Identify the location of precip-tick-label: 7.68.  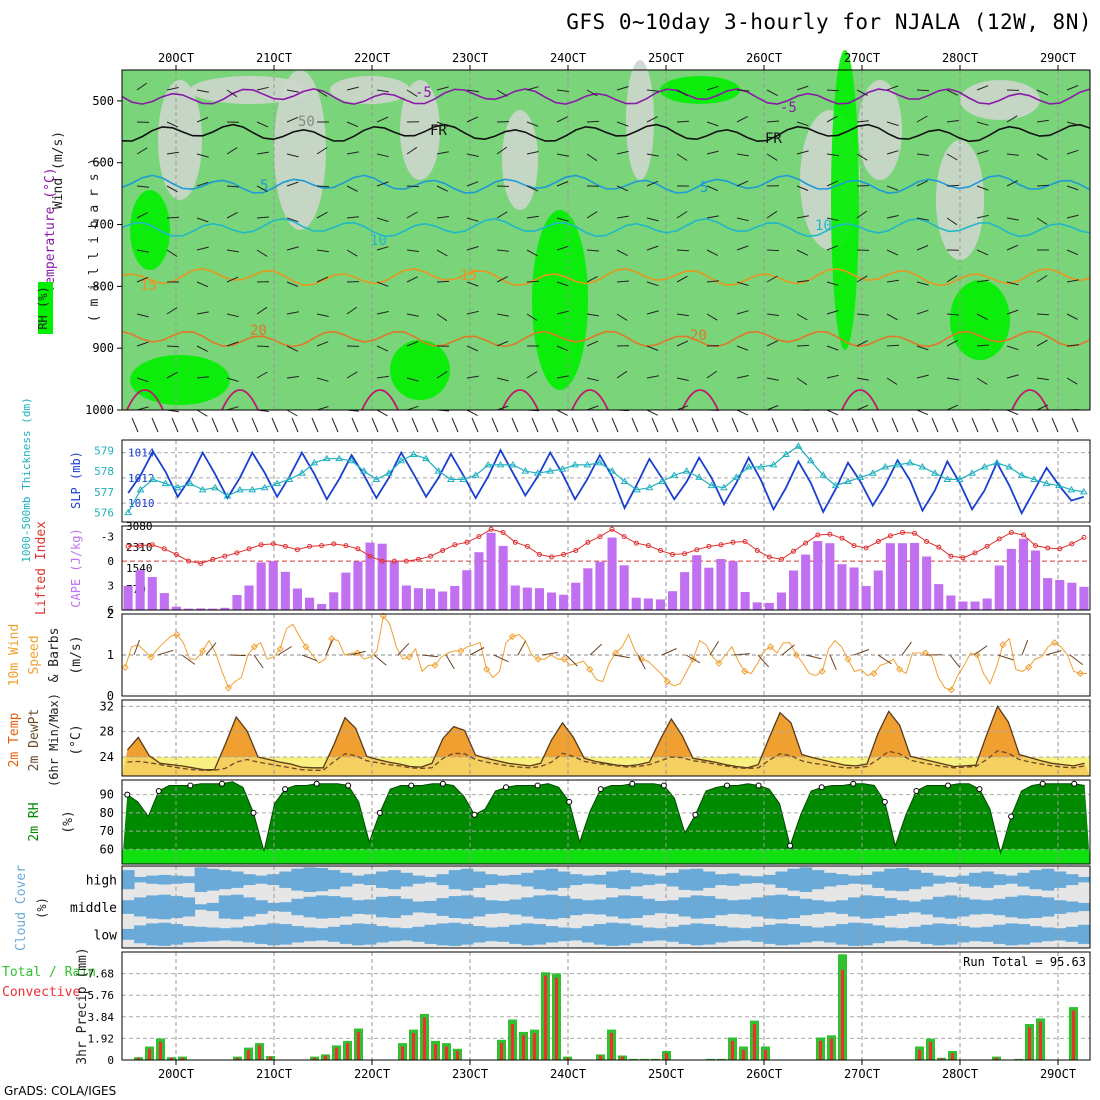
(101, 974).